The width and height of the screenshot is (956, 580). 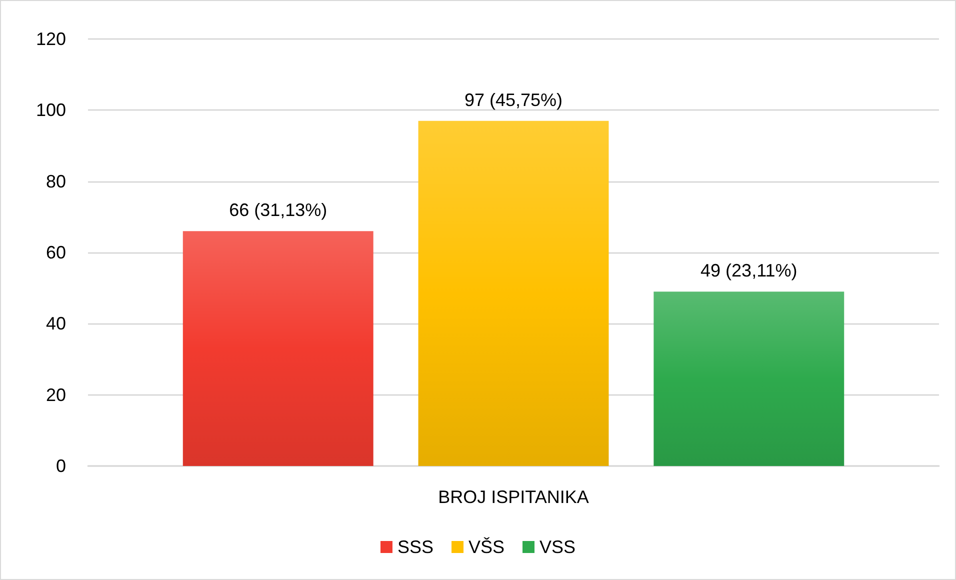 I want to click on legend-label: VŠS, so click(x=486, y=547).